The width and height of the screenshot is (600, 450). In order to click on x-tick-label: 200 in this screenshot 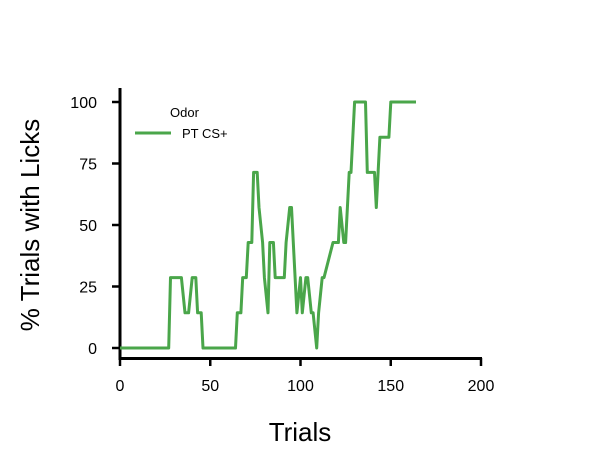, I will do `click(481, 386)`.